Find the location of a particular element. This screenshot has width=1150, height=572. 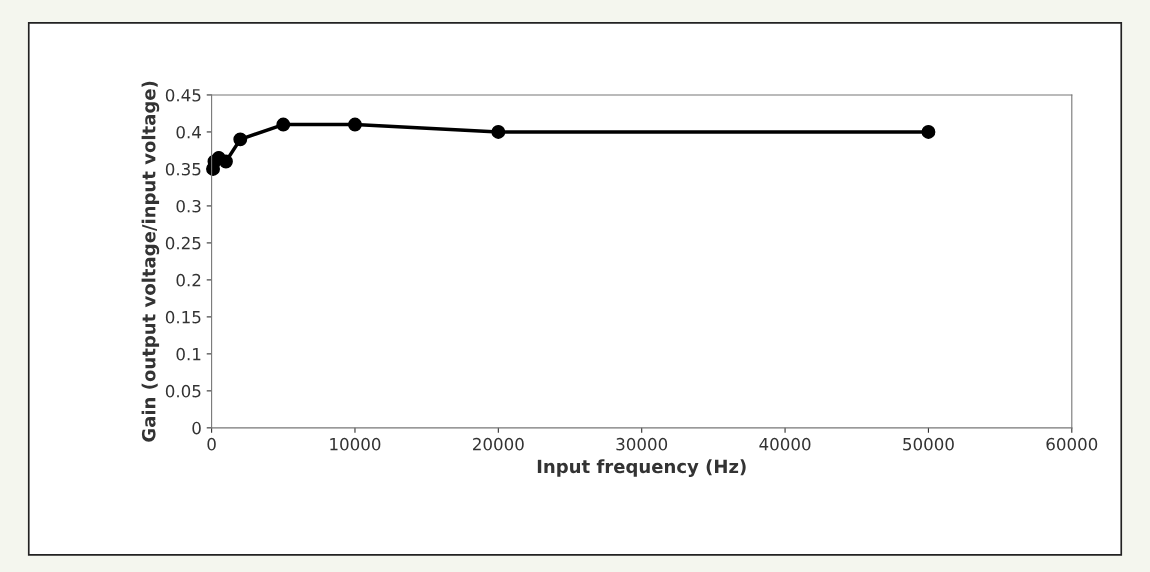

y-tick-label: 0.3 is located at coordinates (188, 206).